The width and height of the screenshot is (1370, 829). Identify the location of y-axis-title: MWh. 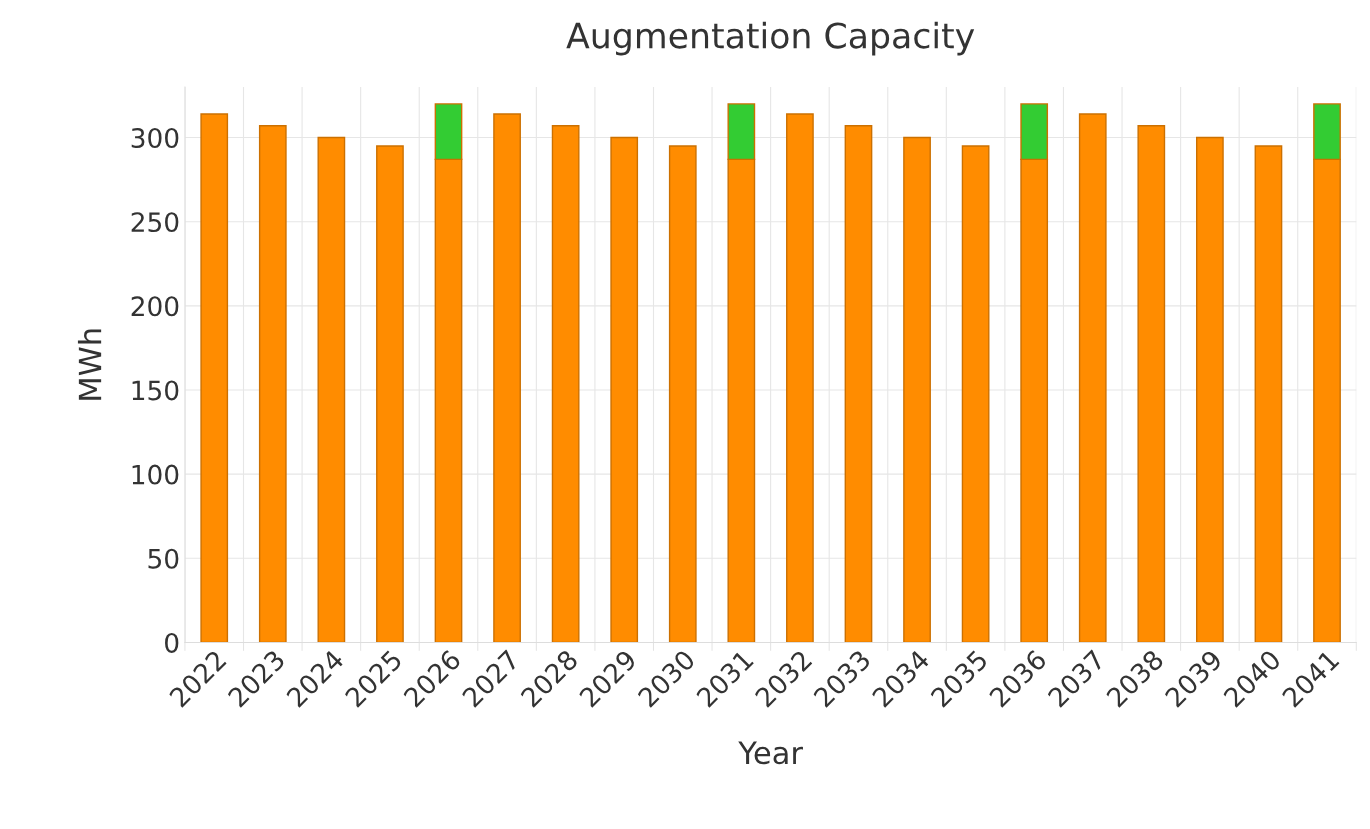
(89, 364).